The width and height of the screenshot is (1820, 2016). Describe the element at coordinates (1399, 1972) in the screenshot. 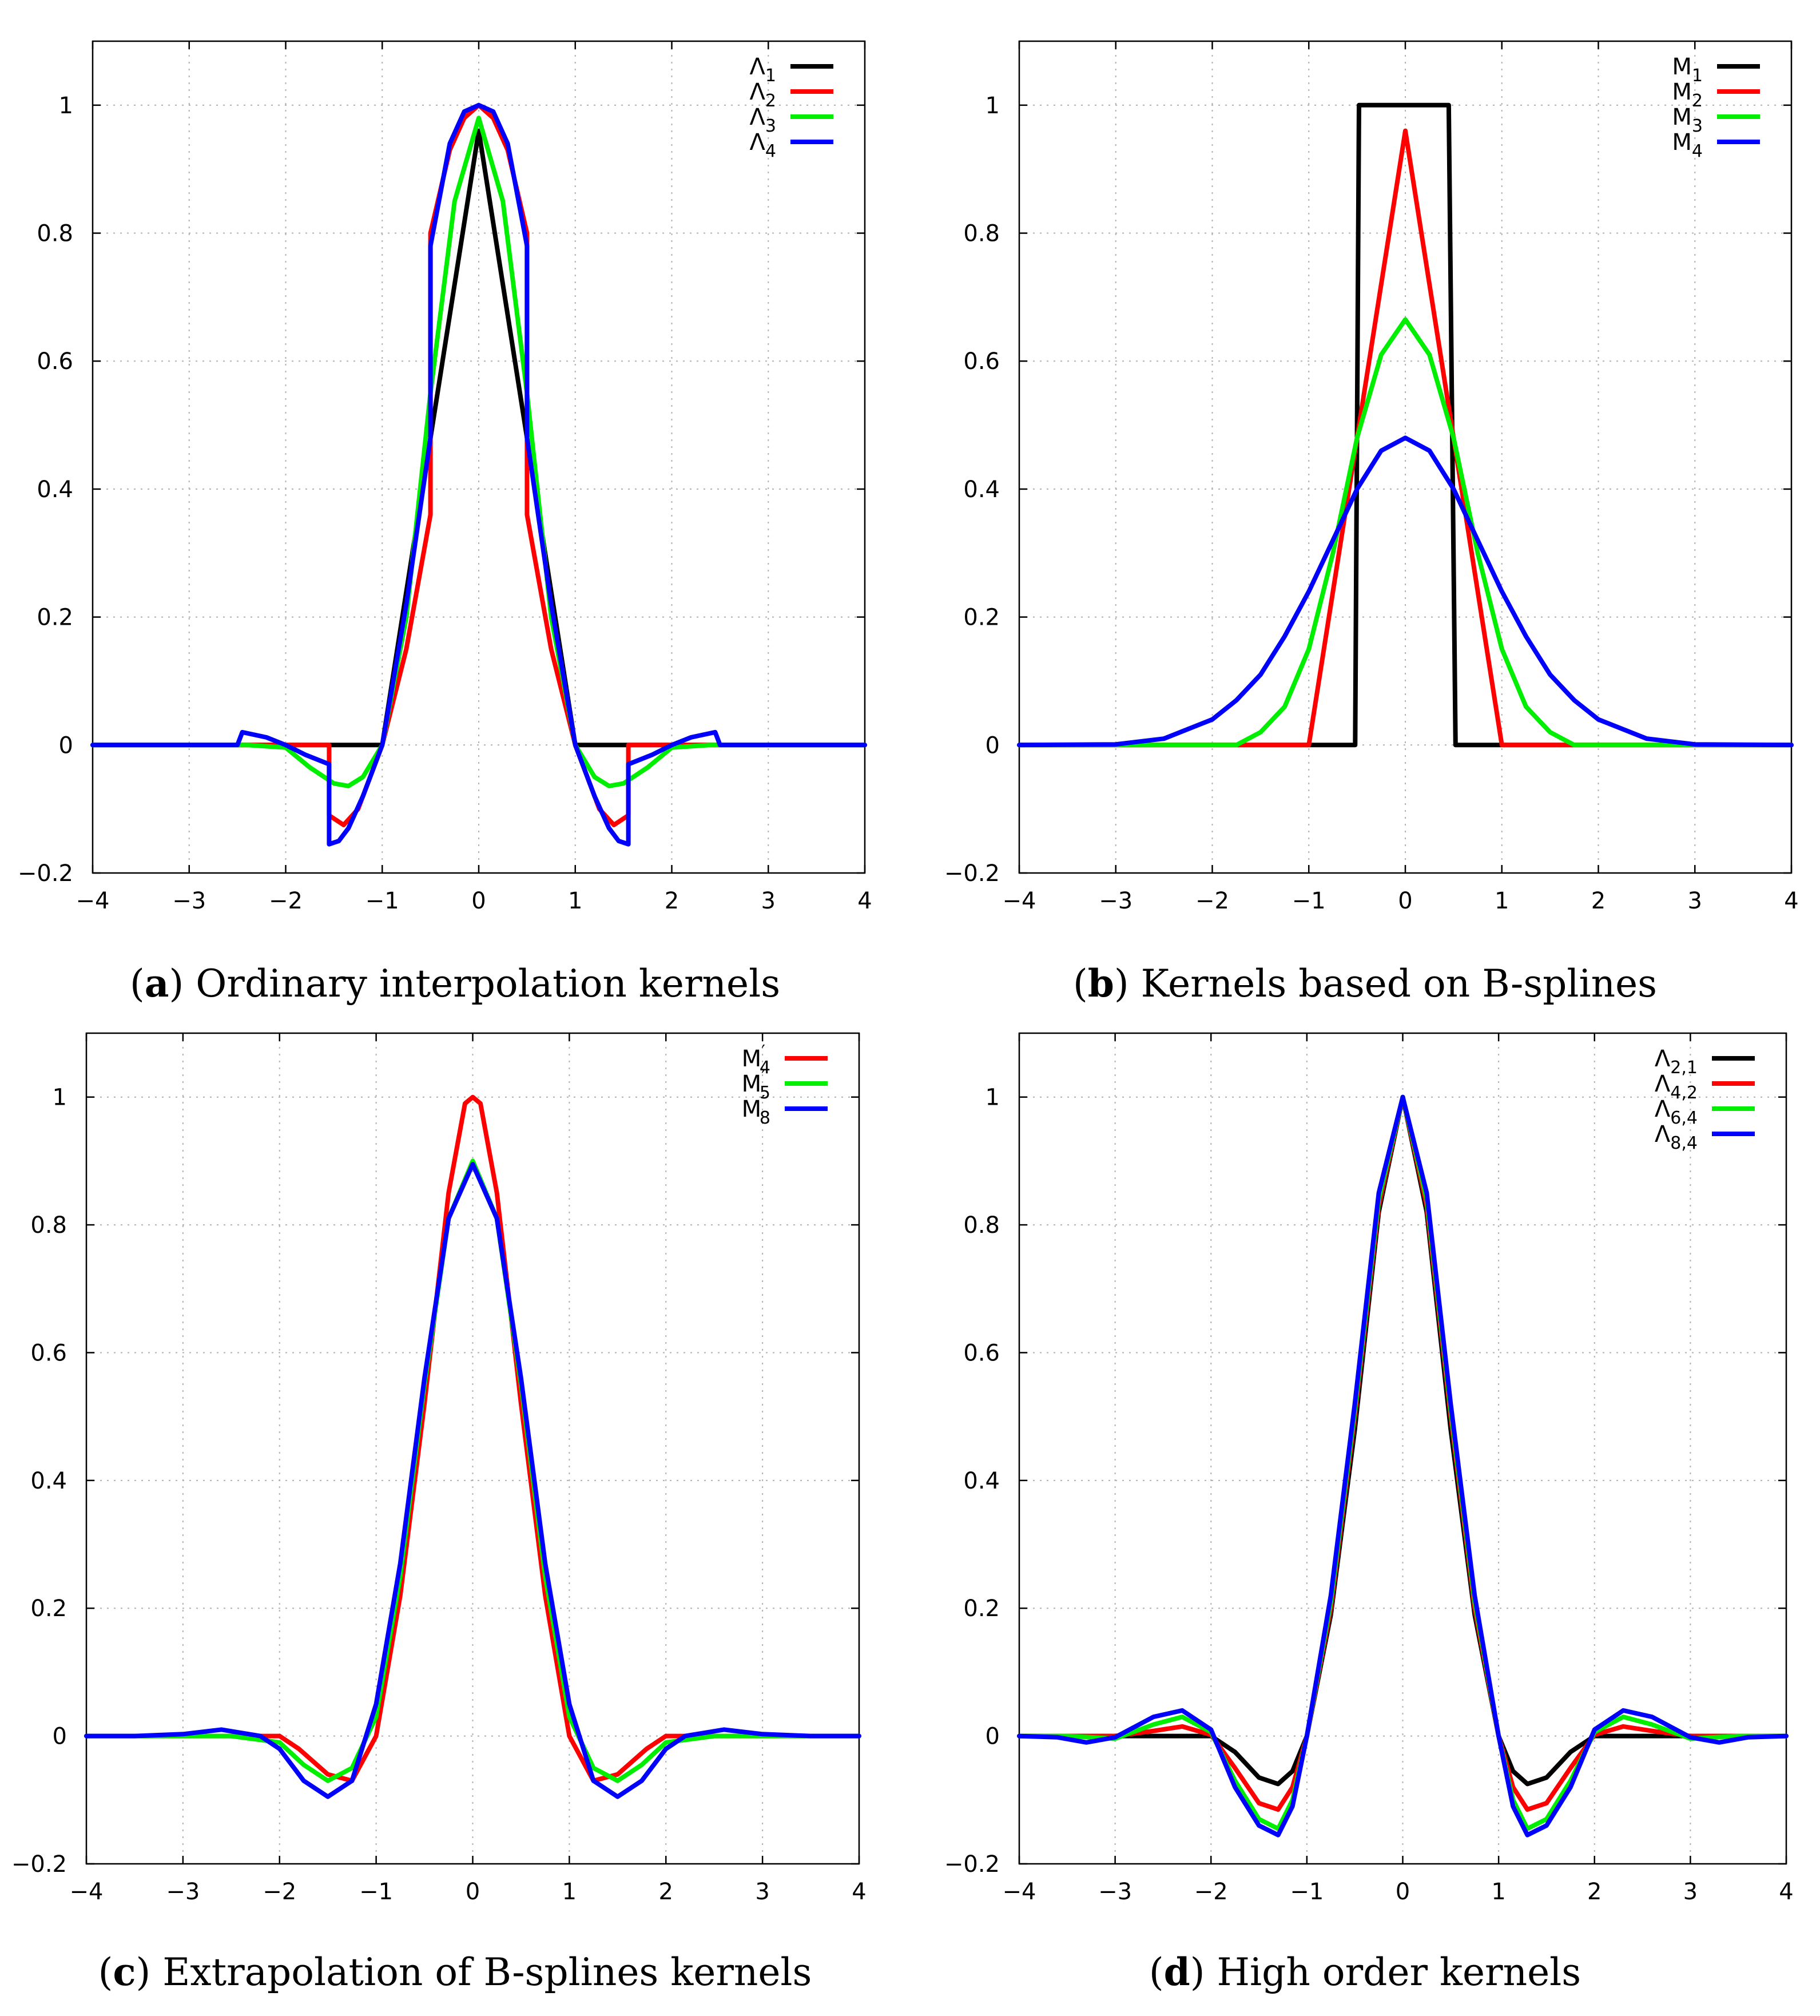

I see `caption-d-text: High order kernels` at that location.